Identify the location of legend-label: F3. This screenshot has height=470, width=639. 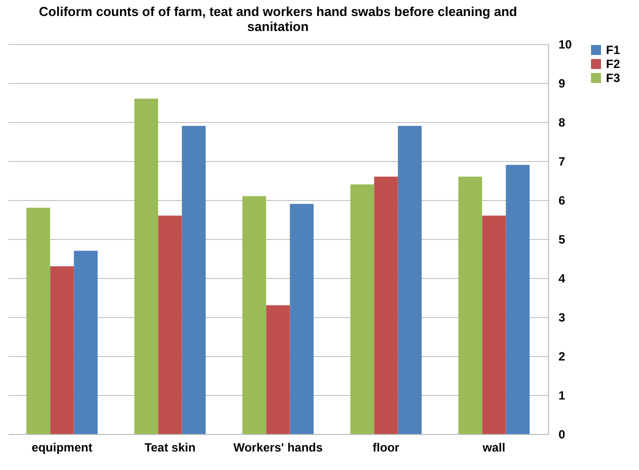
(613, 78).